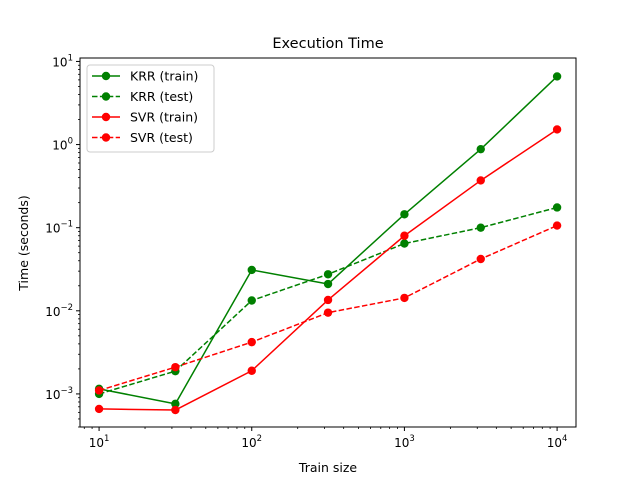  I want to click on x-tick-exponent: 4, so click(564, 439).